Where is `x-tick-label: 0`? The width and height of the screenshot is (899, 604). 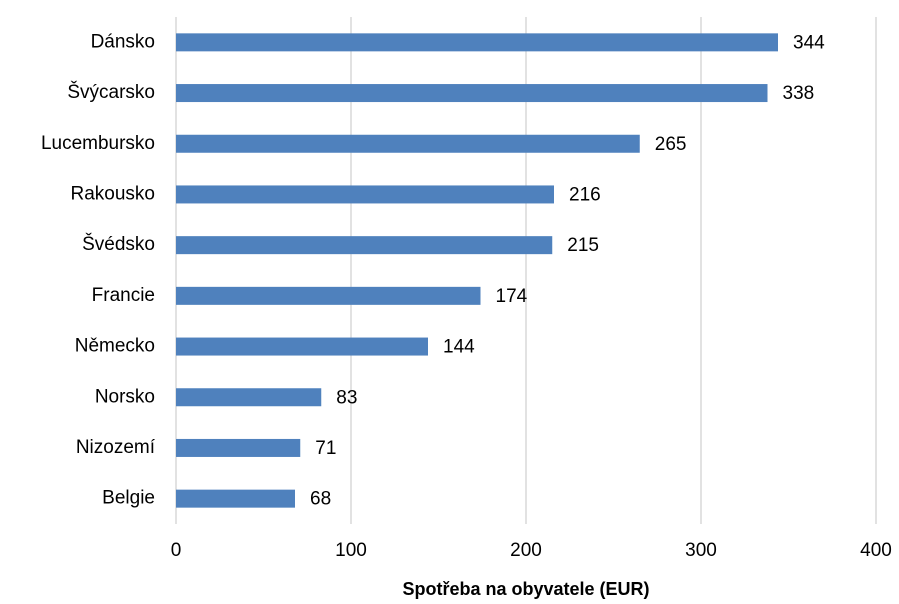 x-tick-label: 0 is located at coordinates (176, 550).